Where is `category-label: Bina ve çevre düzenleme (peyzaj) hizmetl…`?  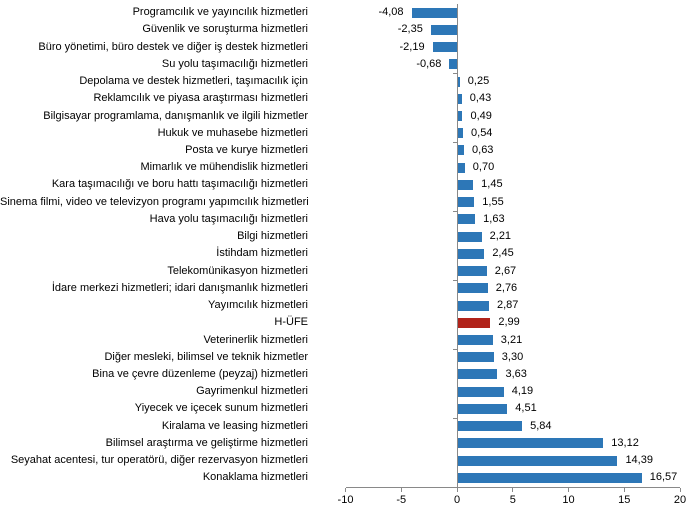 category-label: Bina ve çevre düzenleme (peyzaj) hizmetl… is located at coordinates (200, 373).